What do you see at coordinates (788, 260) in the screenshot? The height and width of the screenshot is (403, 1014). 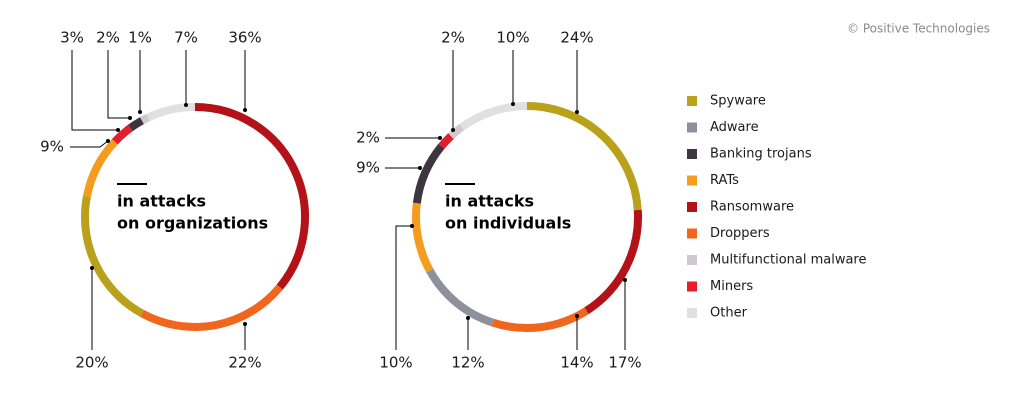 I see `legend-label: Multifunctional malware` at bounding box center [788, 260].